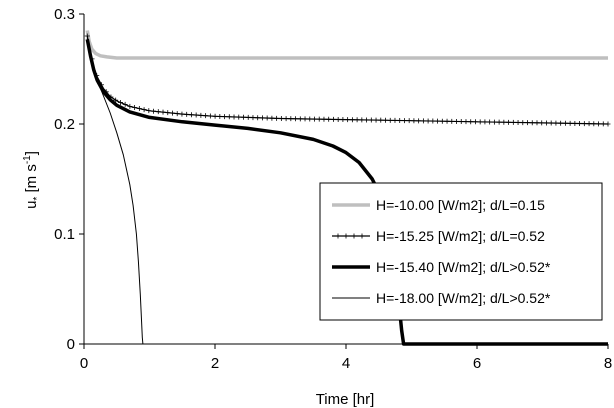 Image resolution: width=614 pixels, height=408 pixels. I want to click on y-axis-label-unit: [m s, so click(31, 180).